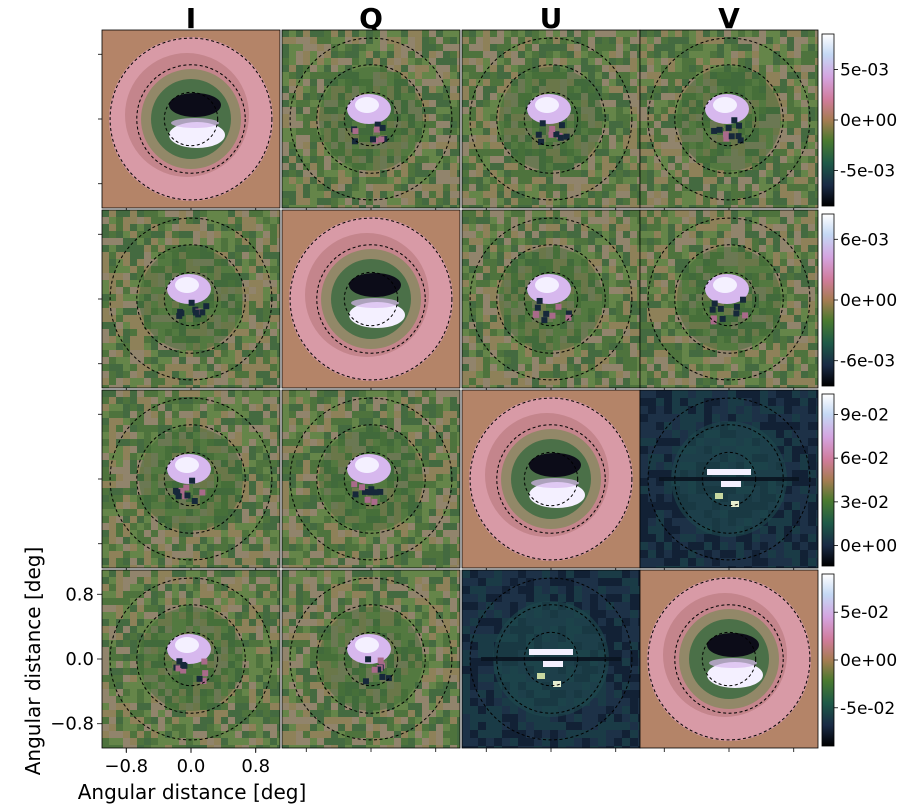 This screenshot has width=908, height=811. I want to click on colorbar-tick-label: 5e-02, so click(864, 613).